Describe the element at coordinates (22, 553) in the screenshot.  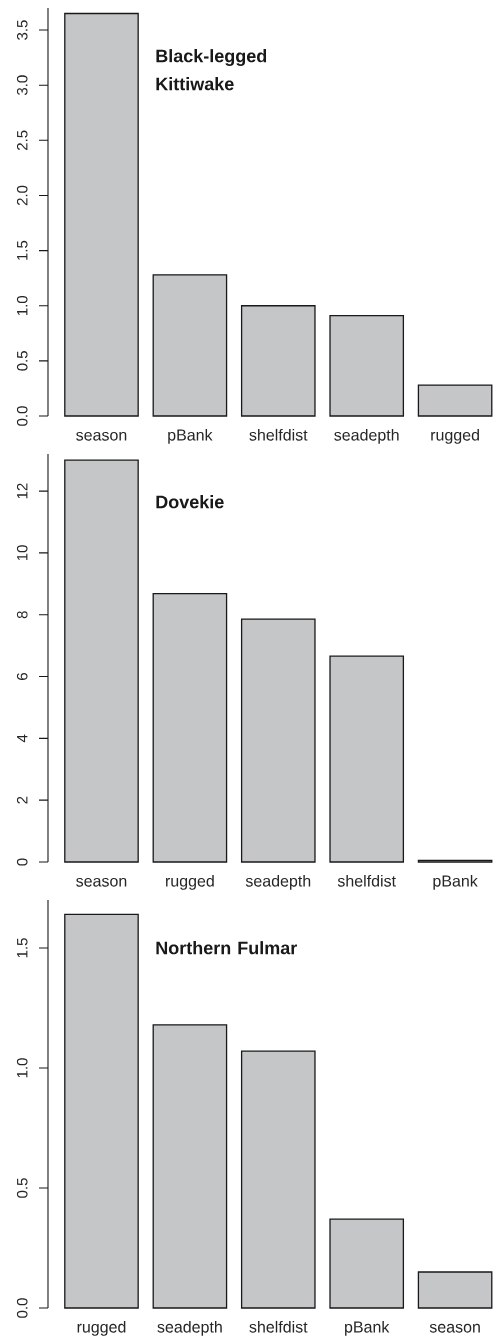
I see `y-tick-label: 10` at that location.